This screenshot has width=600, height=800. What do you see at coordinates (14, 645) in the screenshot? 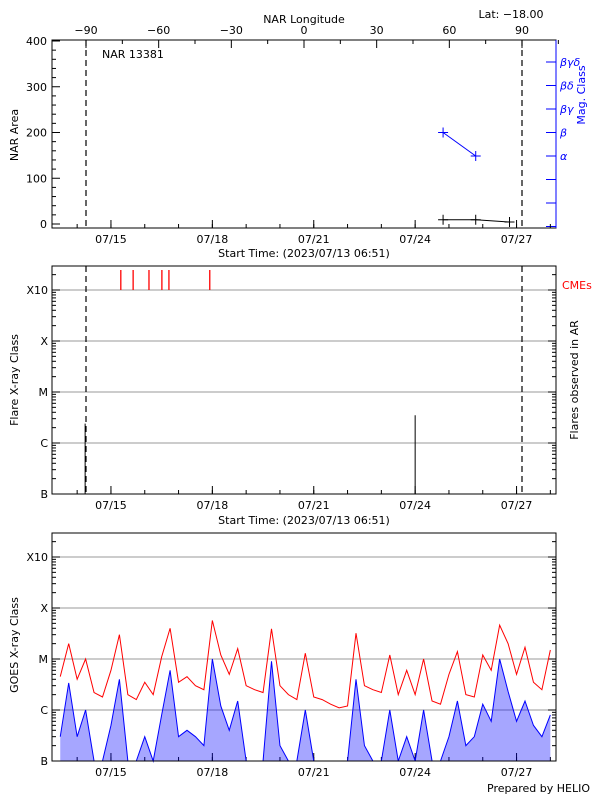
I see `y-axis-title: GOES X-ray Class` at bounding box center [14, 645].